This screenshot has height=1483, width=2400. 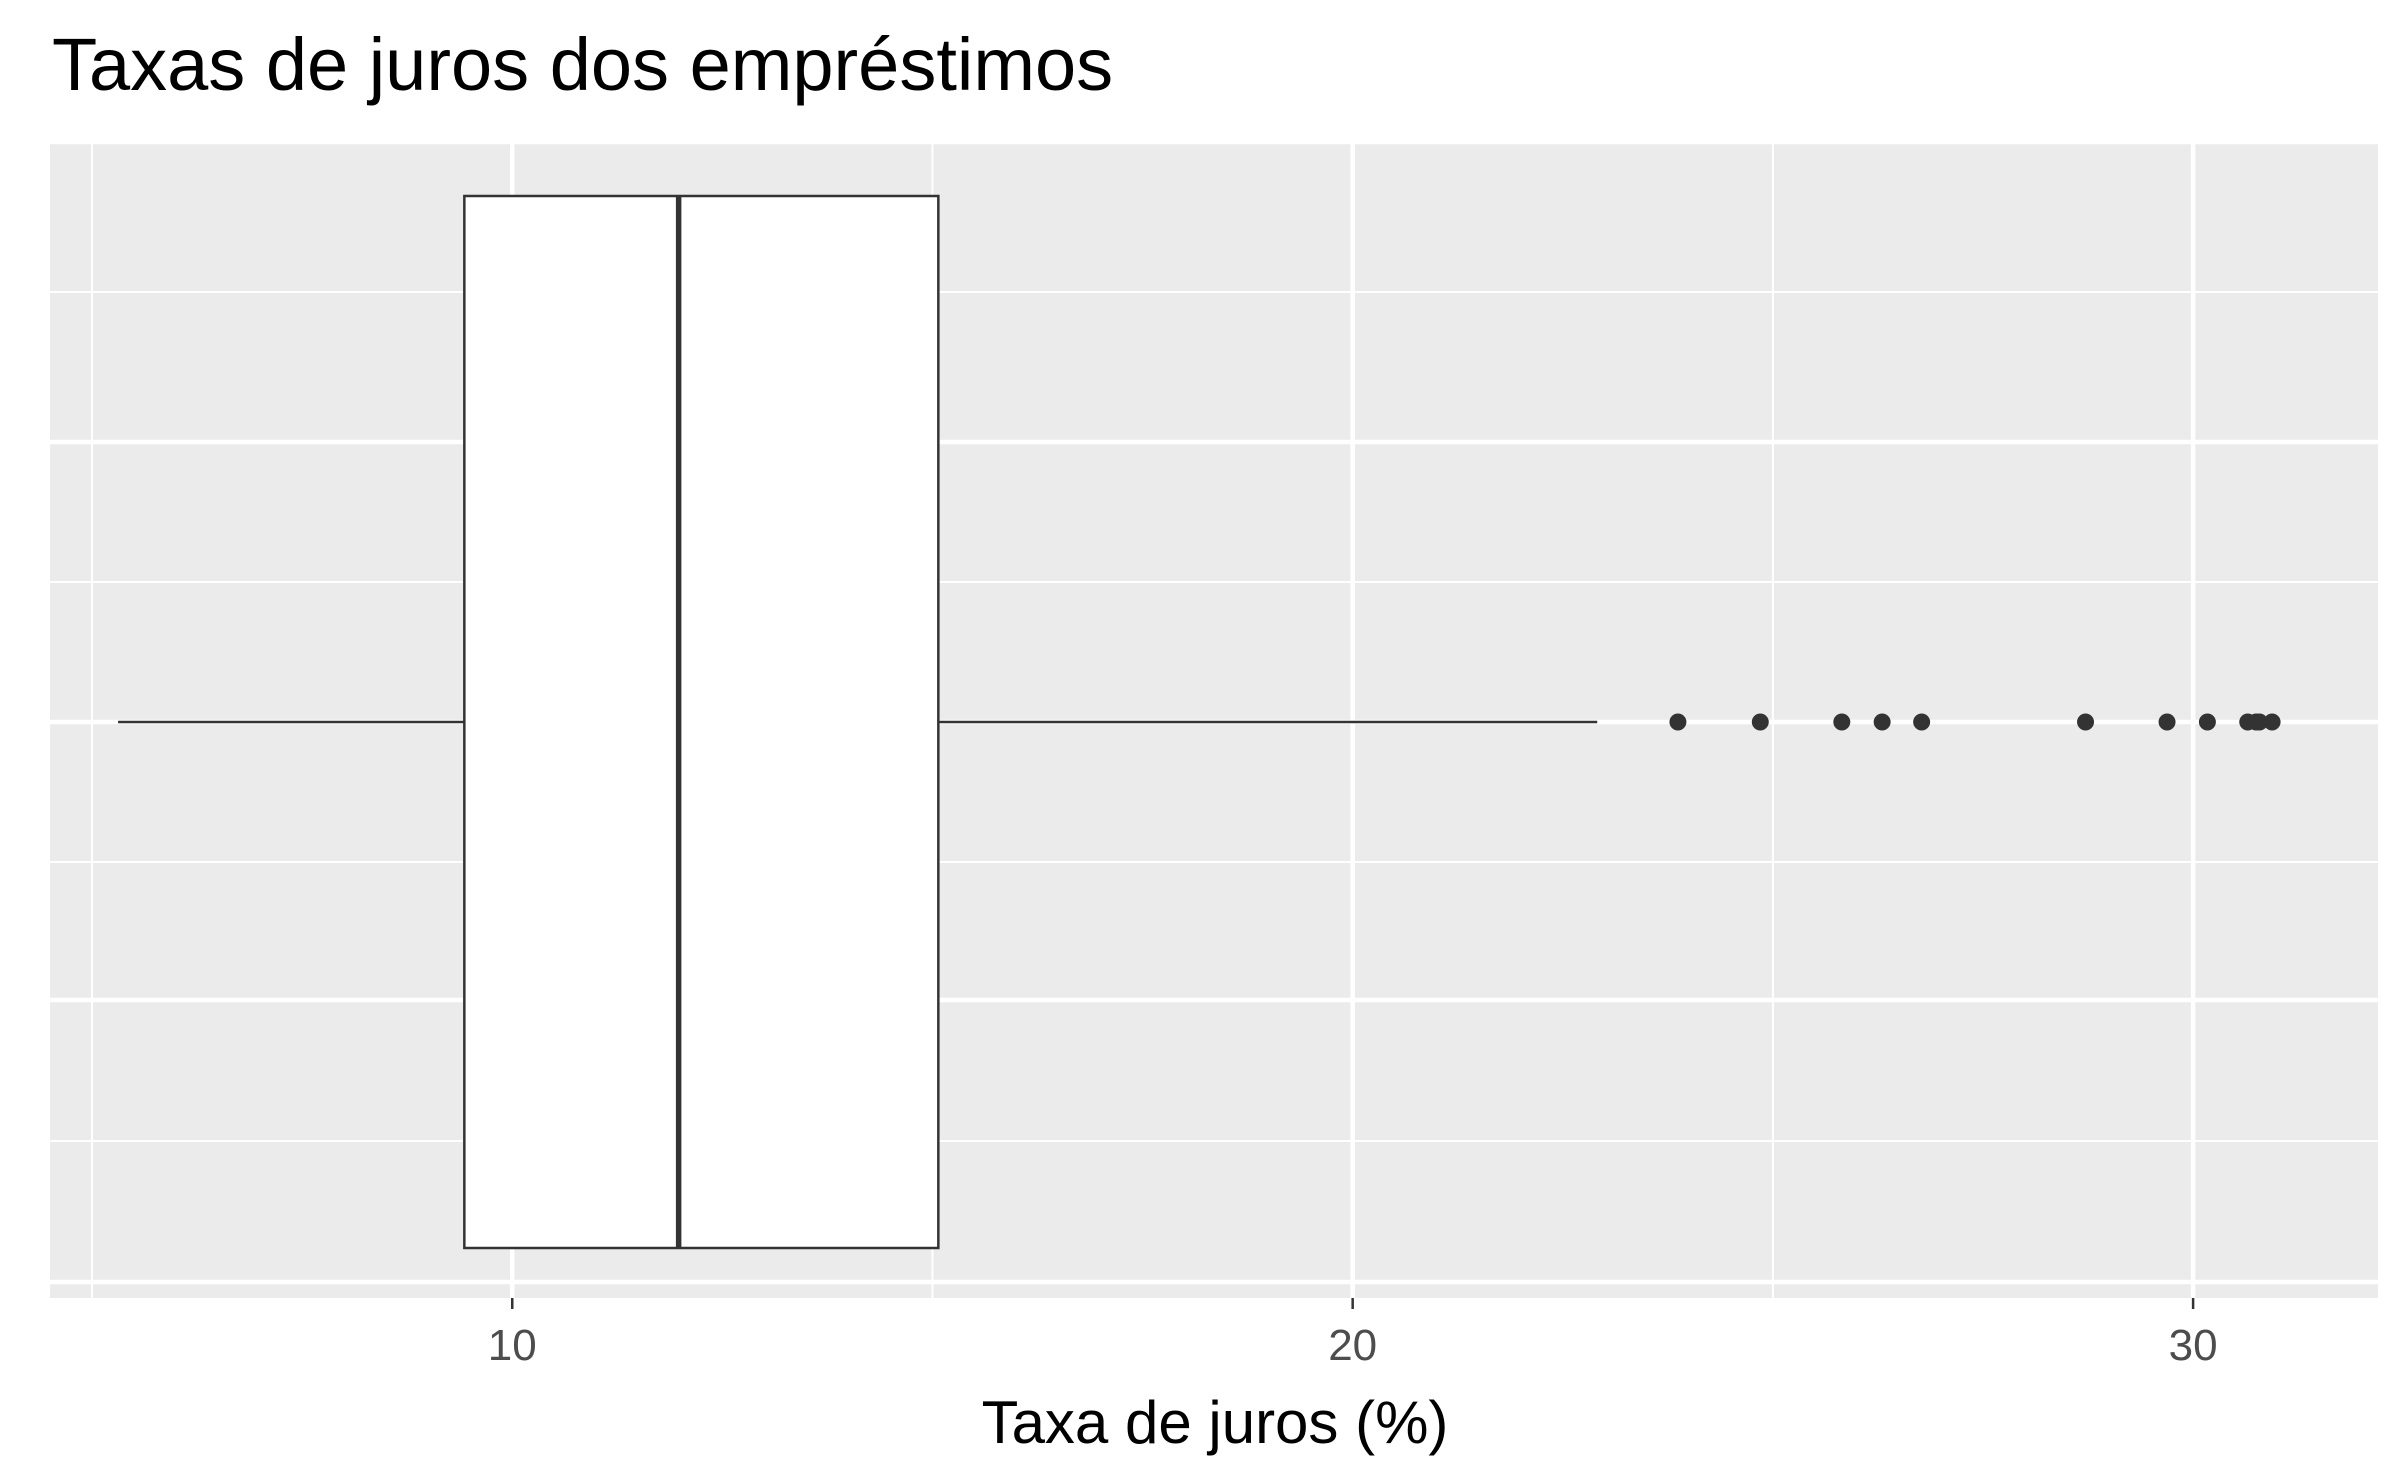 I want to click on x-tick-label: 10, so click(x=512, y=1345).